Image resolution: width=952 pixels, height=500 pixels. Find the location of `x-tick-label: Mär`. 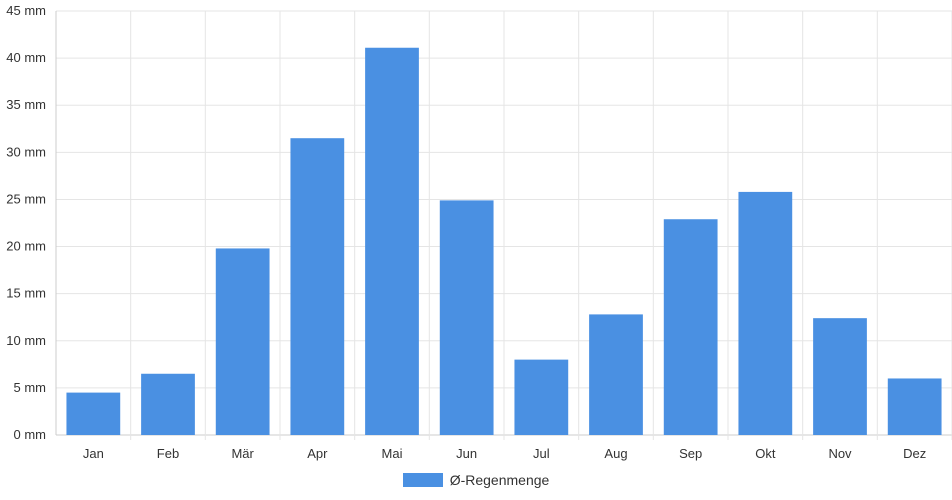

x-tick-label: Mär is located at coordinates (242, 453).